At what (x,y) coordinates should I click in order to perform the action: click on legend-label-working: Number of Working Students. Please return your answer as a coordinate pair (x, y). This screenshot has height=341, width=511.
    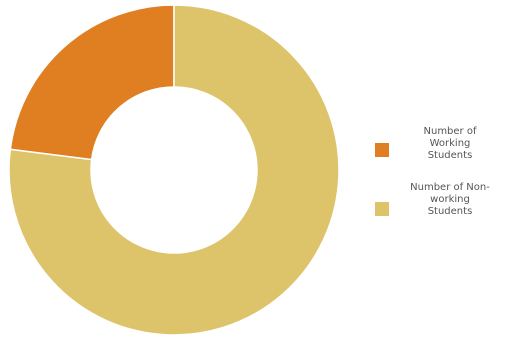
    Looking at the image, I should click on (450, 144).